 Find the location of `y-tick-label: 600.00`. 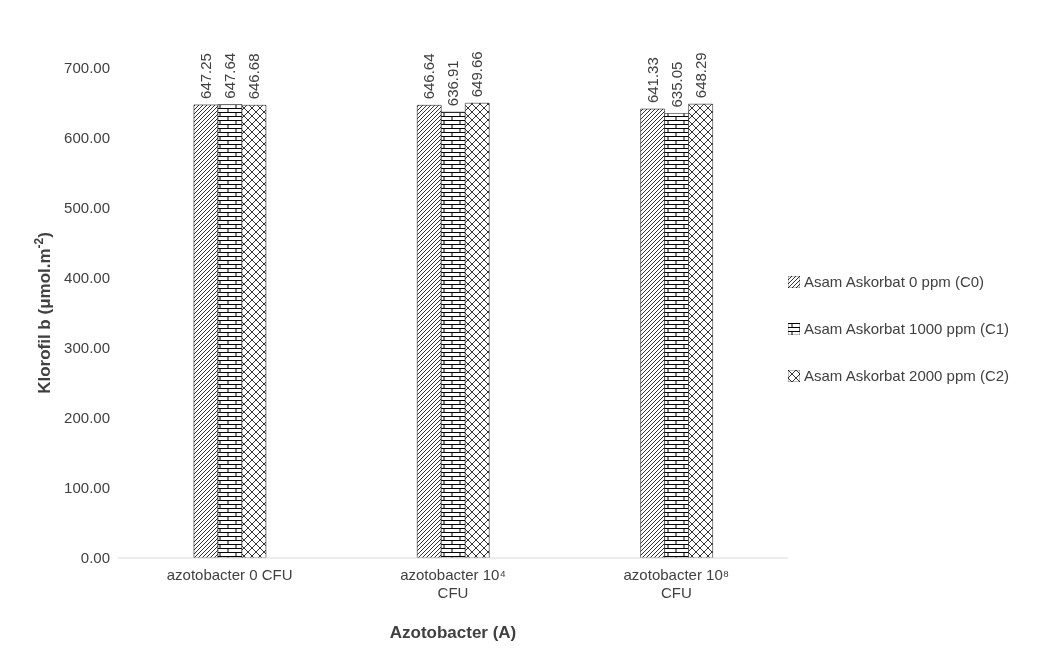

y-tick-label: 600.00 is located at coordinates (87, 138).